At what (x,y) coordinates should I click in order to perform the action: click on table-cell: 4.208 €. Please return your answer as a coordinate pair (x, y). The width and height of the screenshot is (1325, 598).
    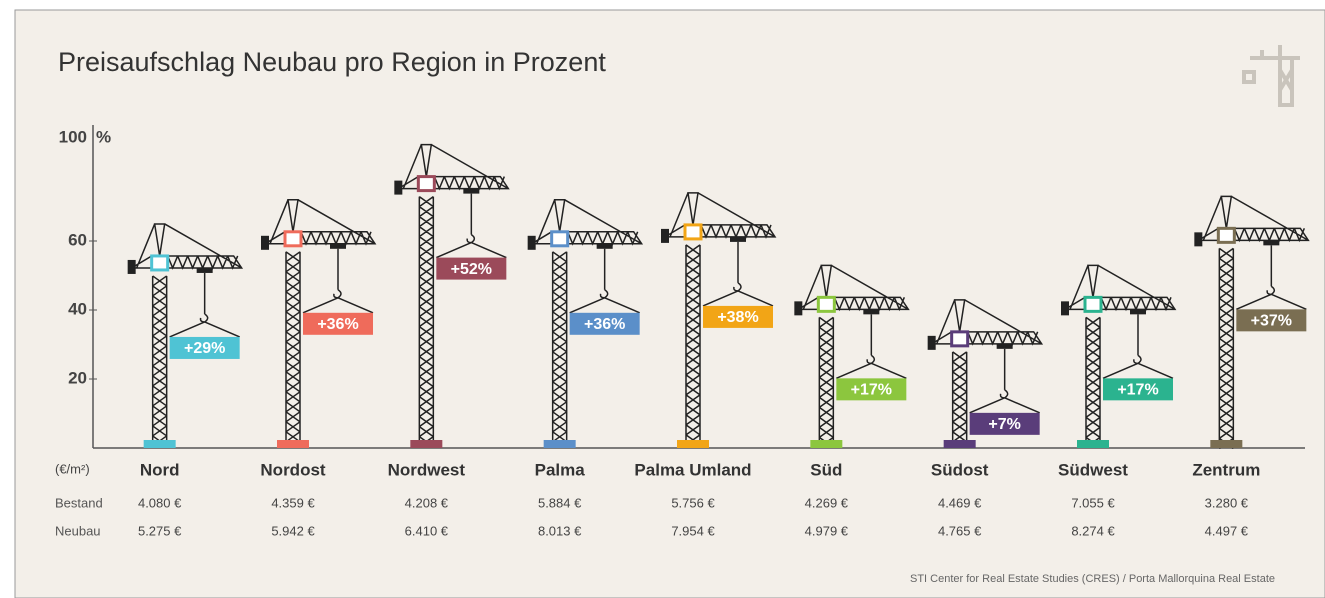
    Looking at the image, I should click on (427, 502).